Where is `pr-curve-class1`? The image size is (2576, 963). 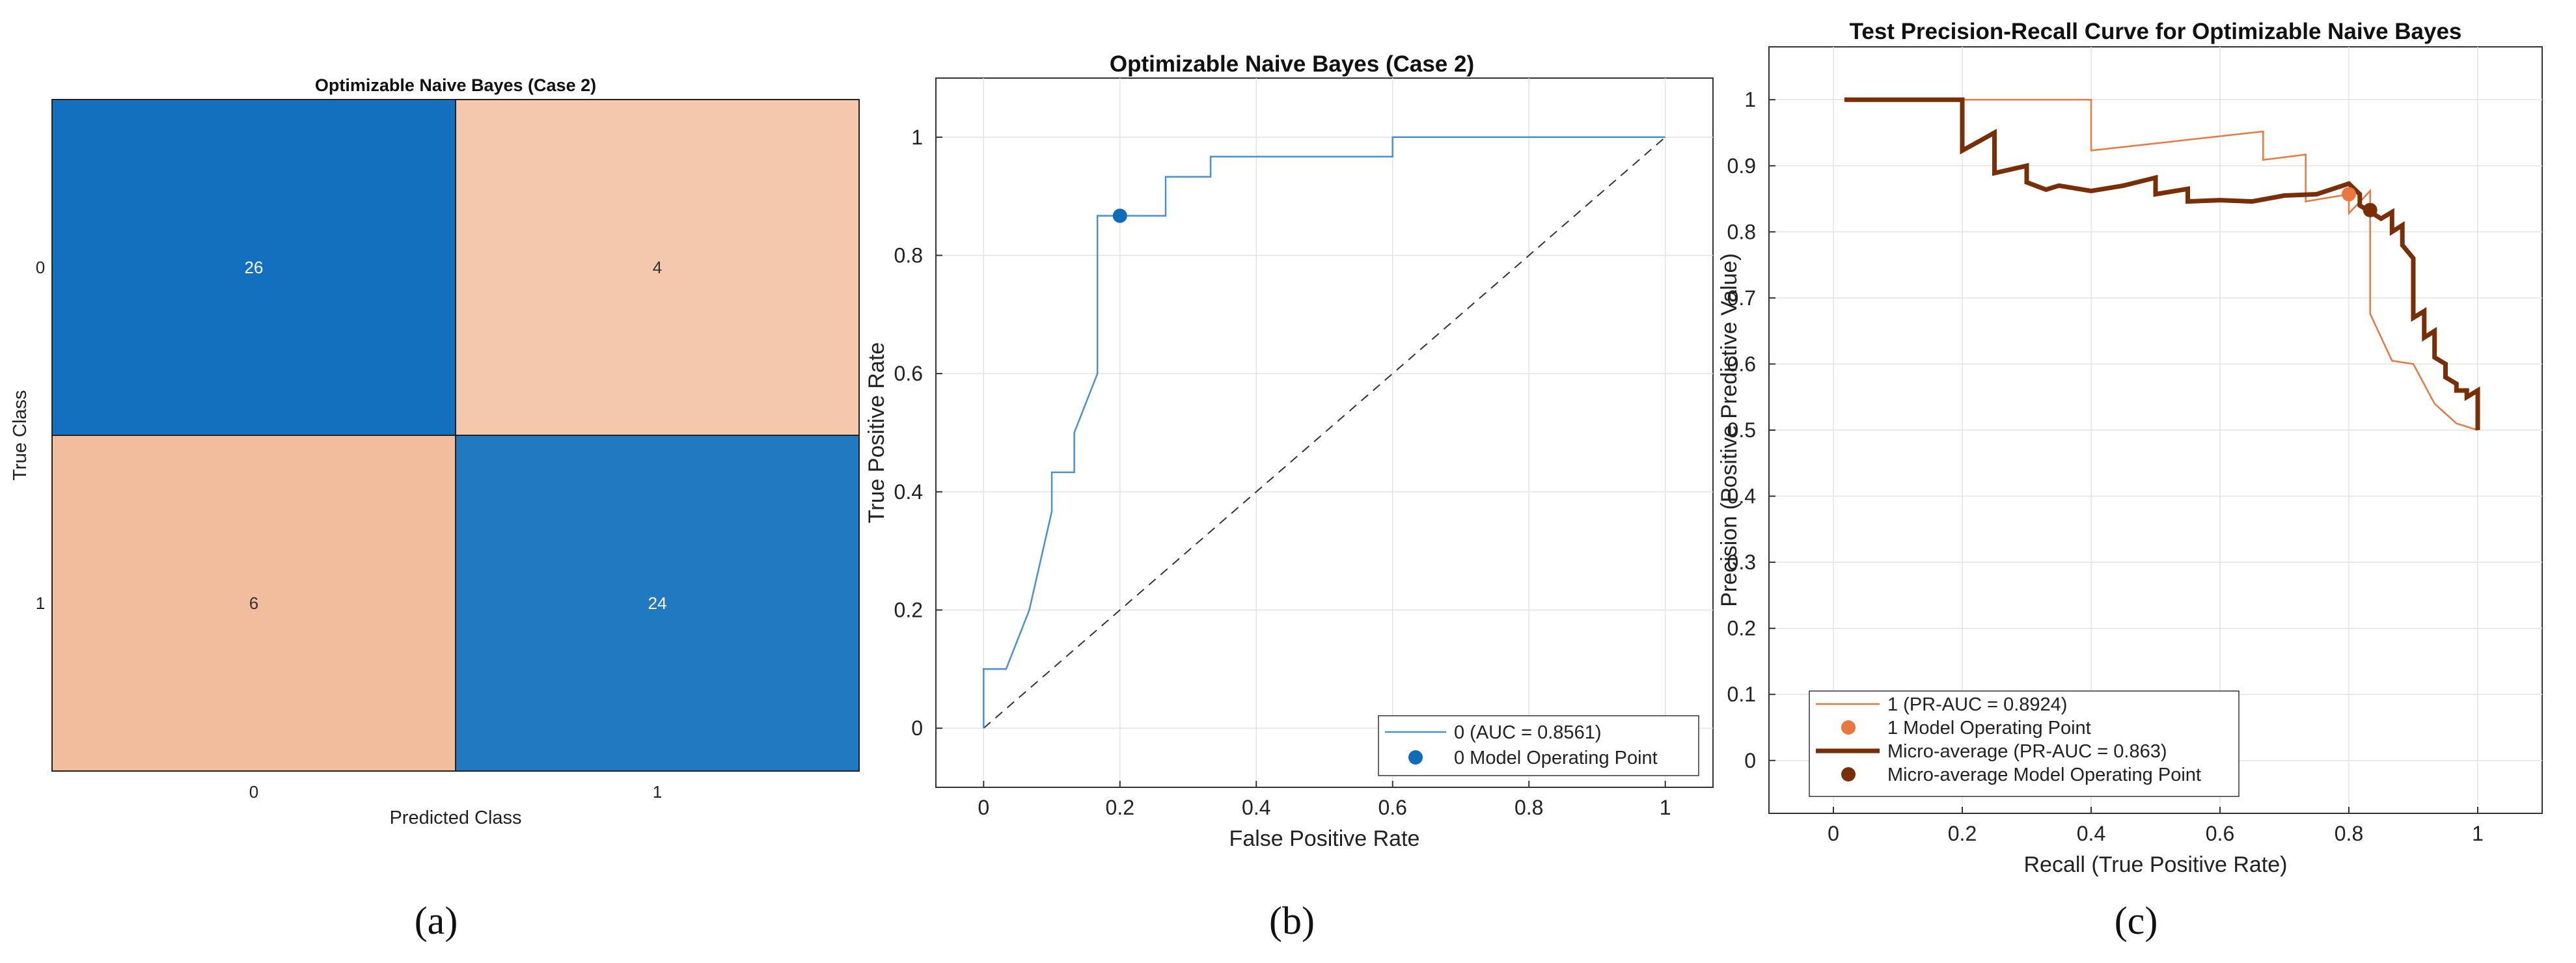
pr-curve-class1 is located at coordinates (2166, 264).